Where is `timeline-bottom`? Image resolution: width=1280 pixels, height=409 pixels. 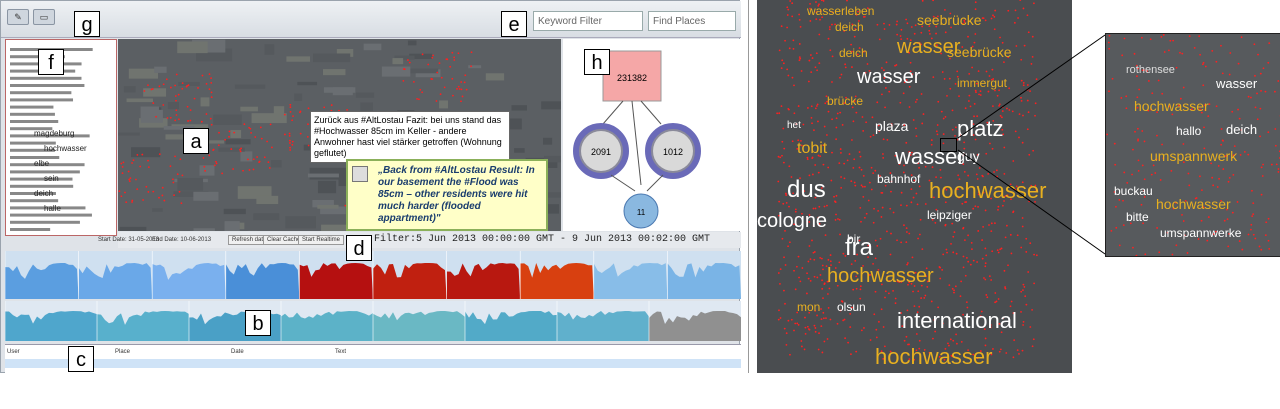 timeline-bottom is located at coordinates (373, 321).